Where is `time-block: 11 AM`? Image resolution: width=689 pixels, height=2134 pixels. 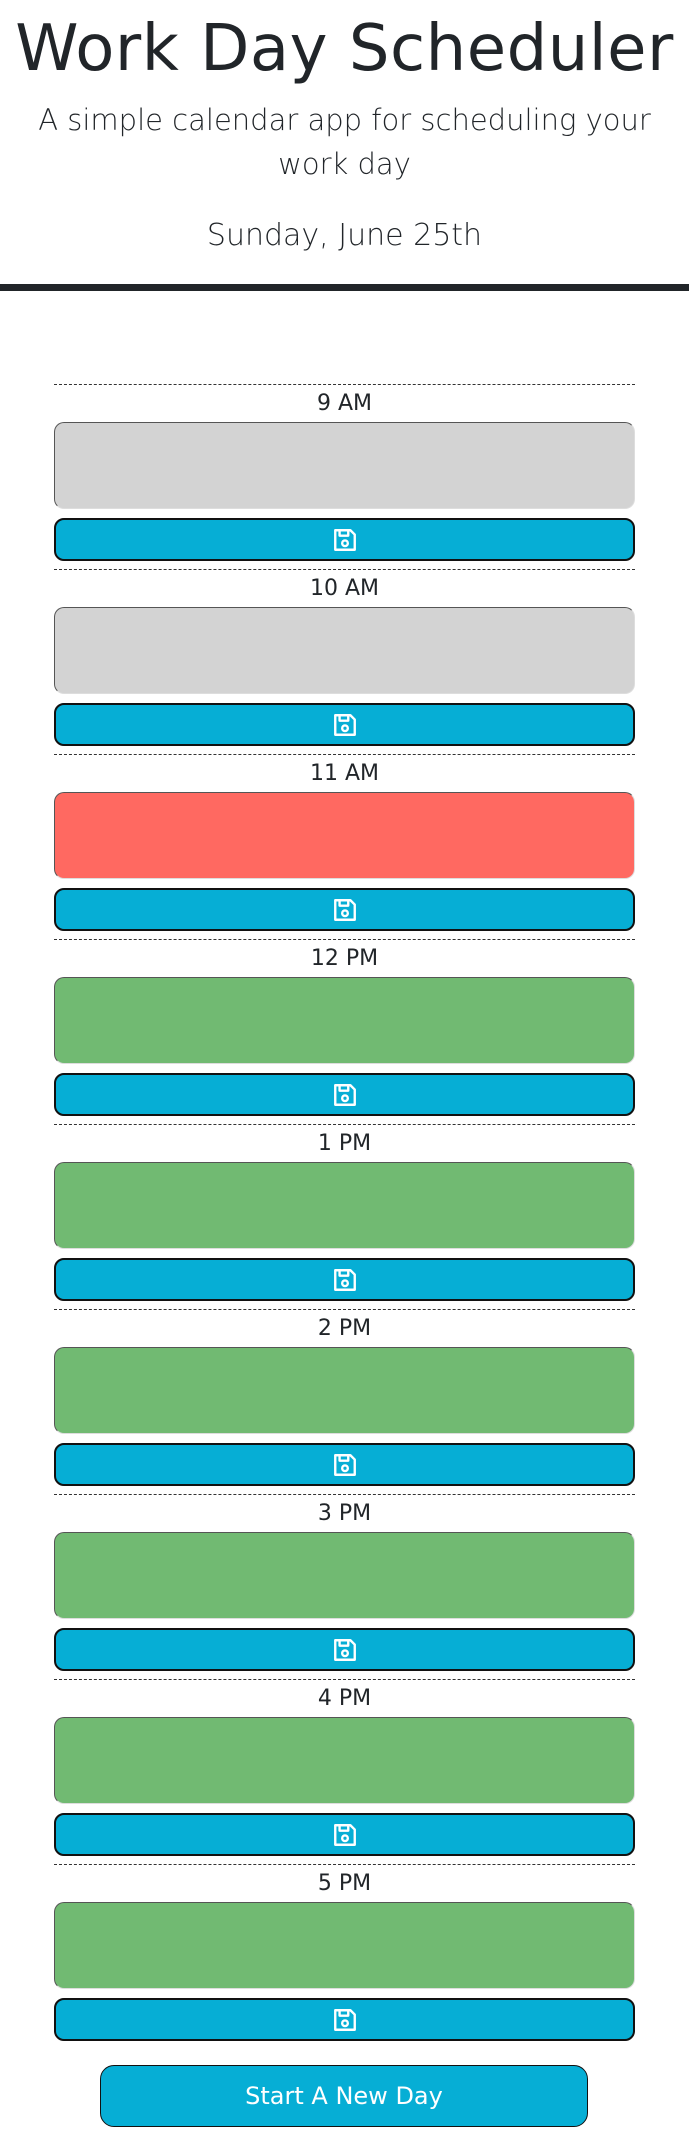 time-block: 11 AM is located at coordinates (344, 846).